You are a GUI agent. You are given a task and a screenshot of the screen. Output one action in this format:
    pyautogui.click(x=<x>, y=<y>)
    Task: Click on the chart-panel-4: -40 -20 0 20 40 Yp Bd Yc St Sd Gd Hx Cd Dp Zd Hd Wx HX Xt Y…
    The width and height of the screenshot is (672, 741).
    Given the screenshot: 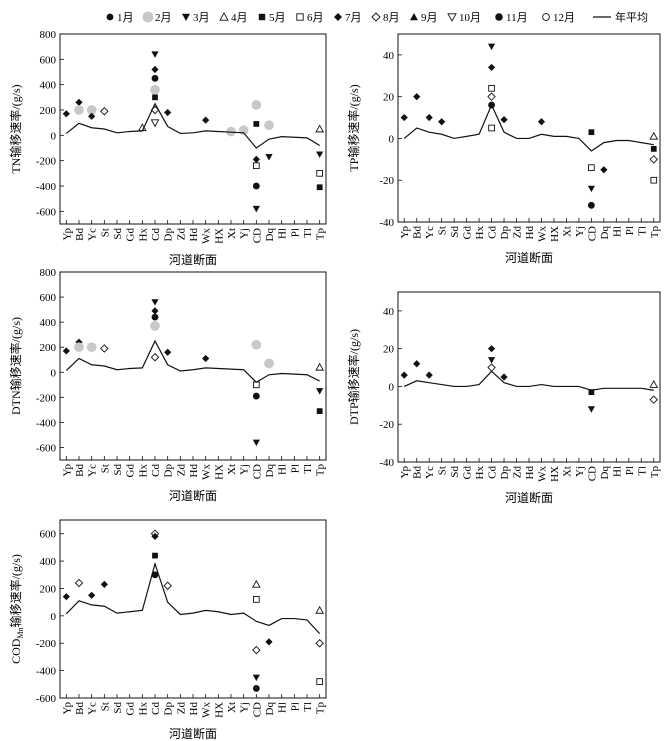 What is the action you would take?
    pyautogui.click(x=503, y=398)
    